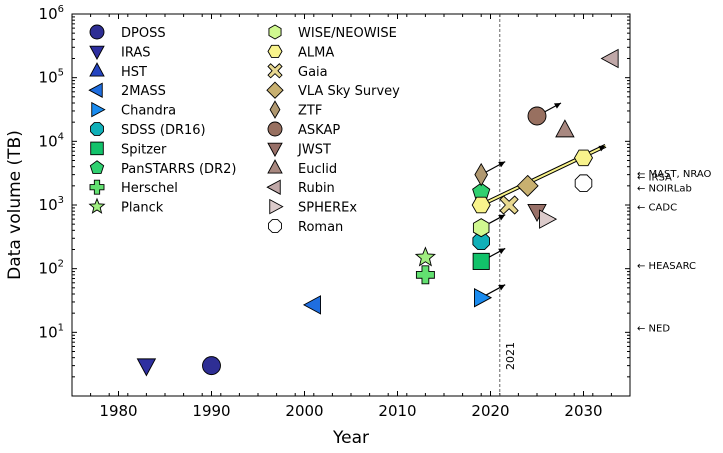  I want to click on legend-label-jwst: JWST, so click(314, 149).